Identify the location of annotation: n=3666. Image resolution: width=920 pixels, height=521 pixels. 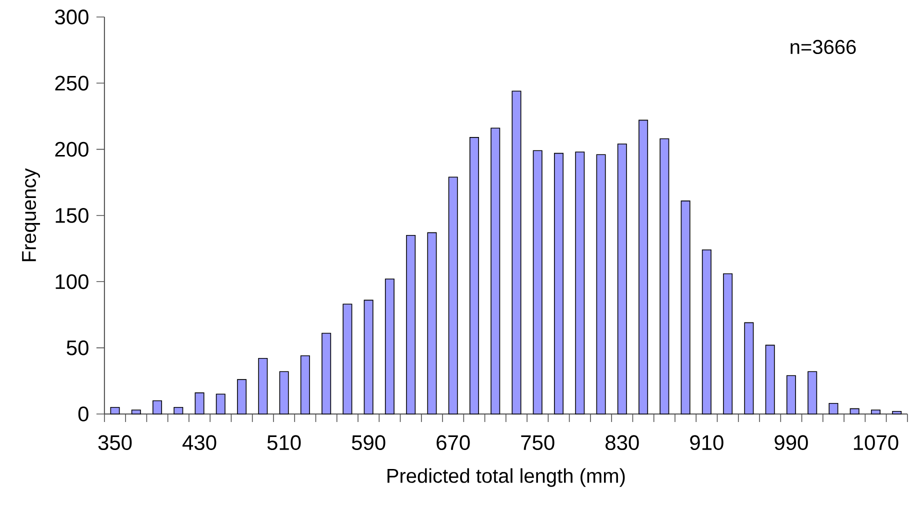
(823, 47).